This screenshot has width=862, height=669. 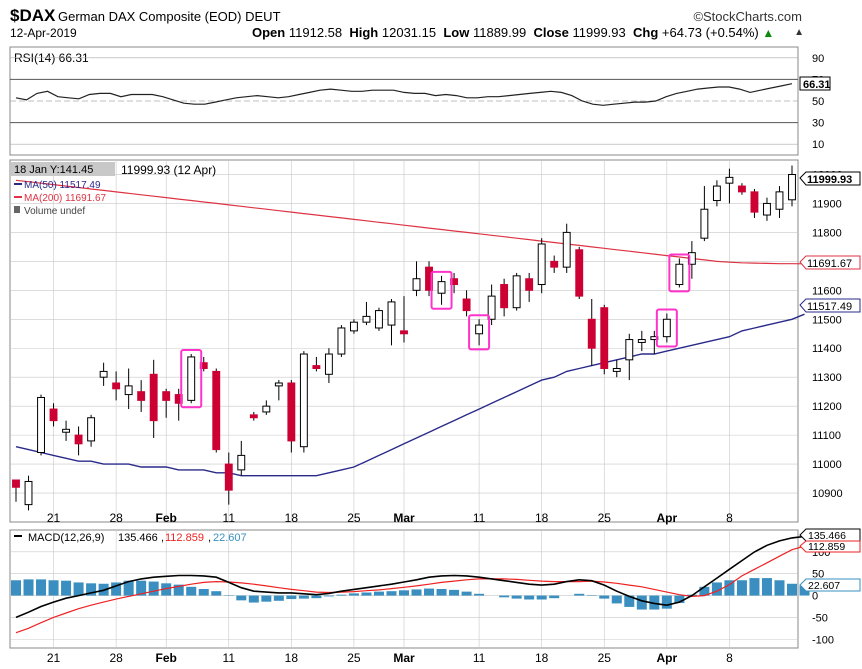 I want to click on hist-tag-box, so click(x=830, y=585).